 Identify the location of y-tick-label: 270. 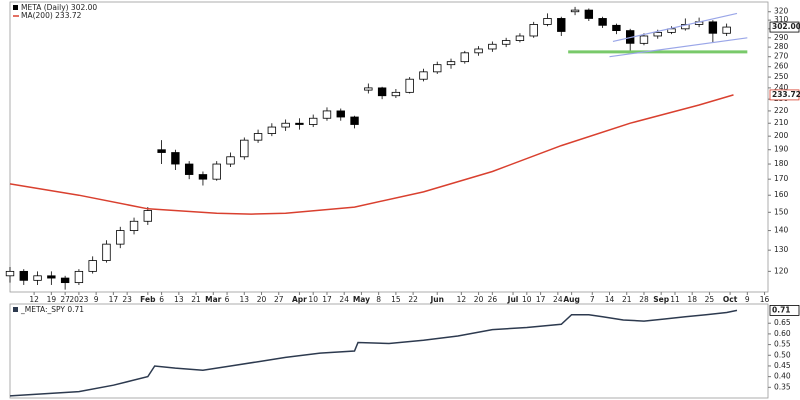
(781, 56).